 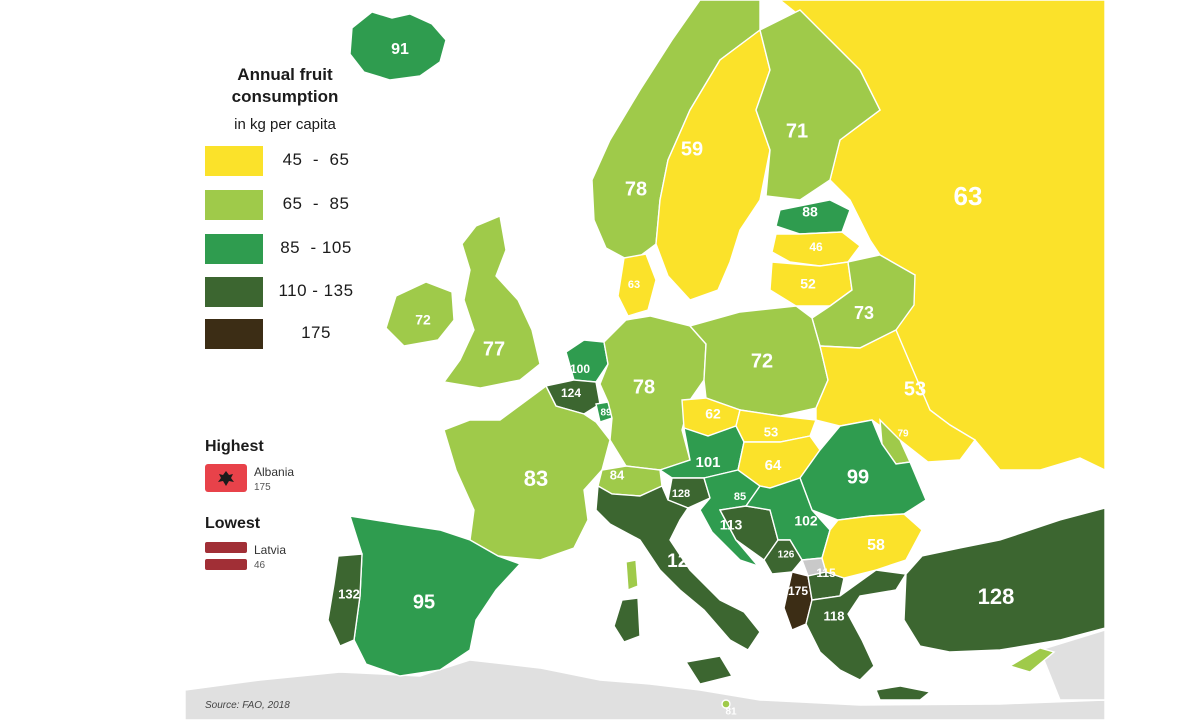 I want to click on country-denmark, so click(x=637, y=285).